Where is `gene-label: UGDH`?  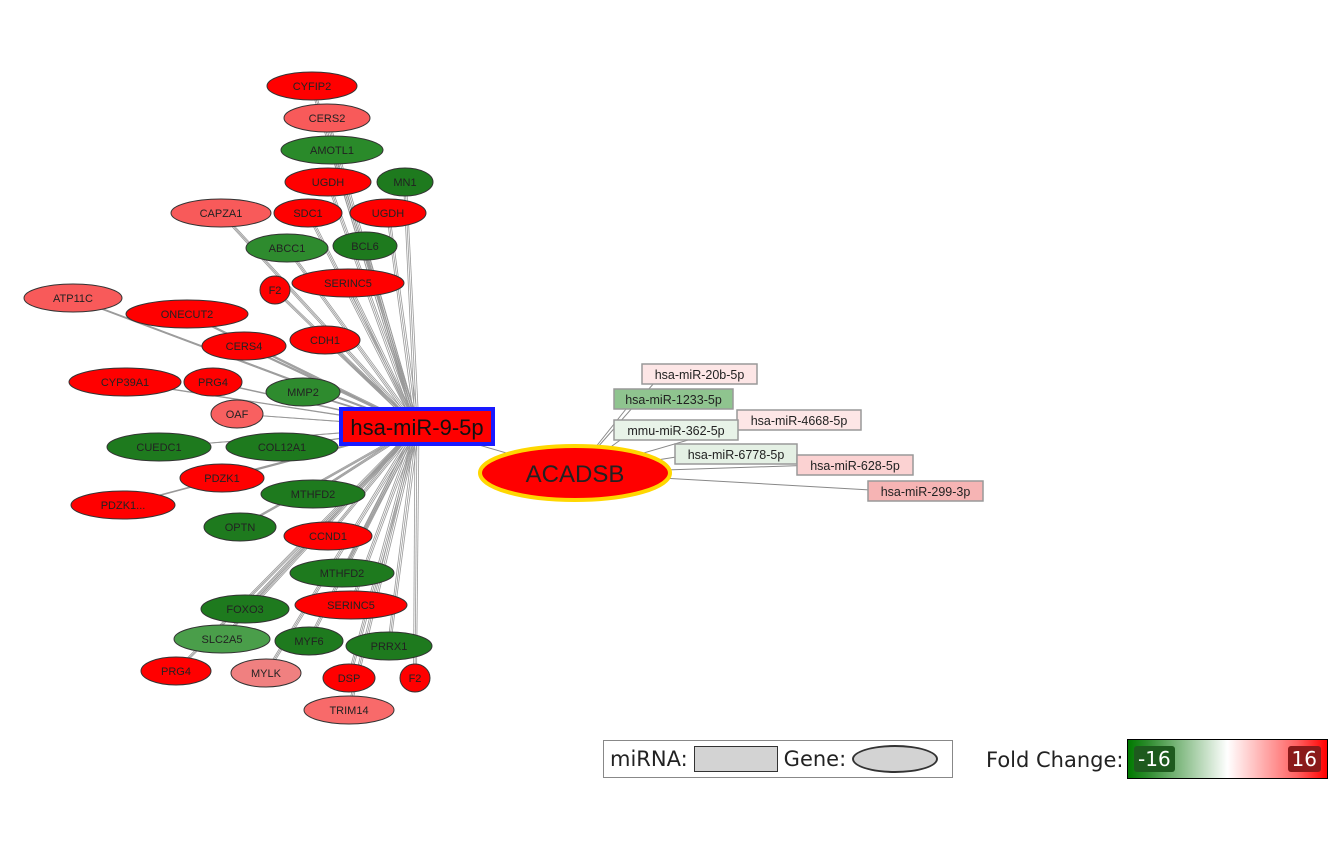
gene-label: UGDH is located at coordinates (388, 214).